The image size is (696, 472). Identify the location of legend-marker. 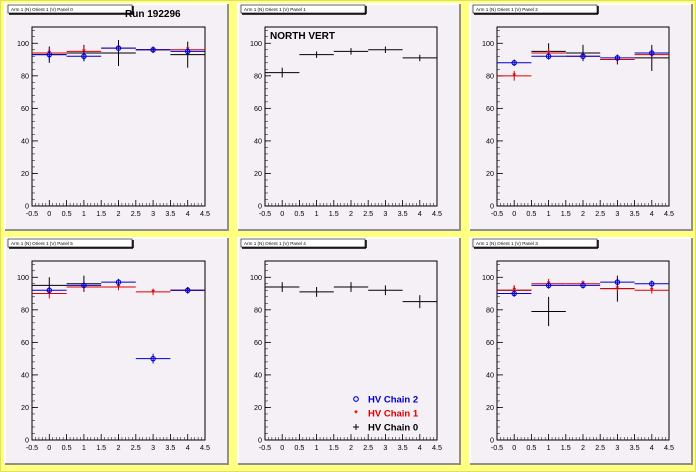
(356, 399).